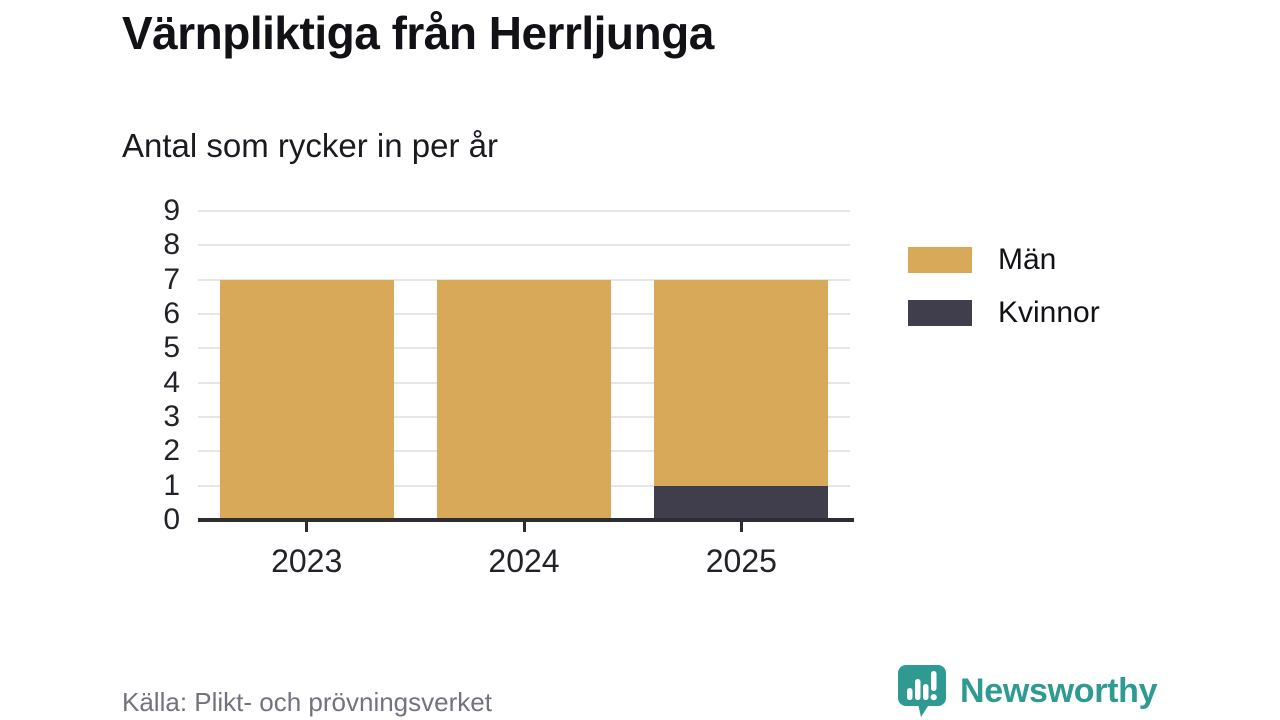 The width and height of the screenshot is (1280, 720). Describe the element at coordinates (307, 527) in the screenshot. I see `x-tick-2023` at that location.